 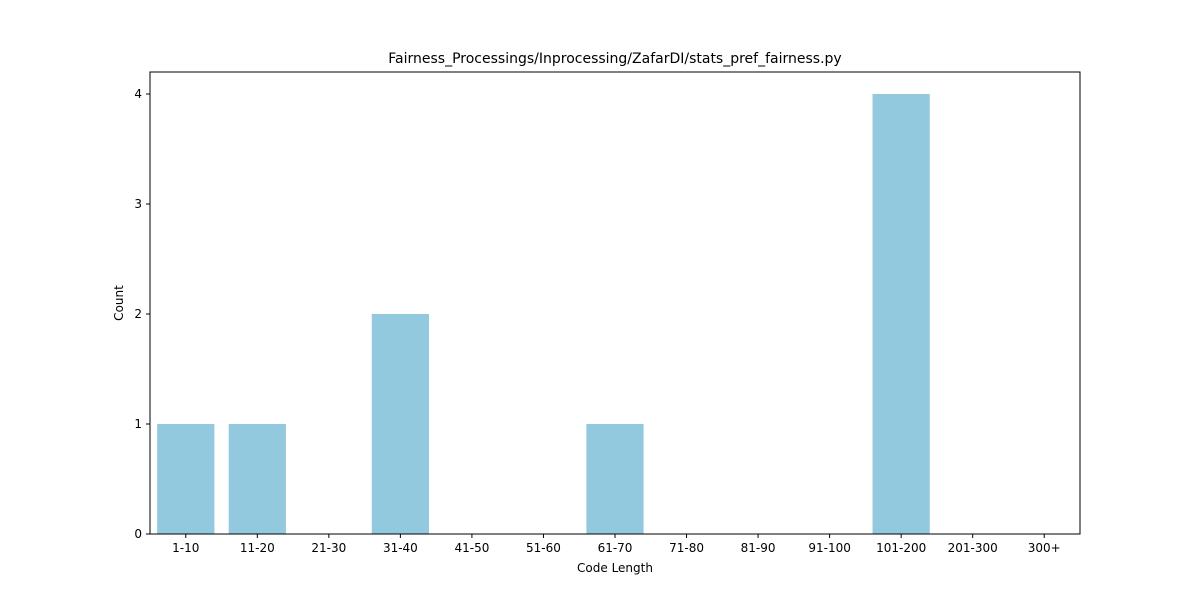 What do you see at coordinates (471, 548) in the screenshot?
I see `x-tick-label: 41-50` at bounding box center [471, 548].